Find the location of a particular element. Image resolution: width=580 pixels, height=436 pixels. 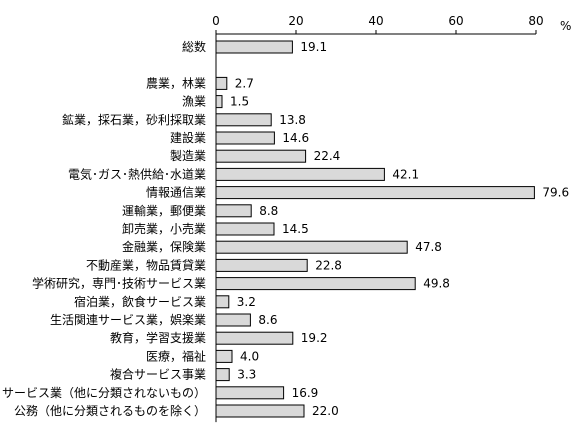

value-axis-ticks: 0 20 40 60 80 is located at coordinates (378, 24).